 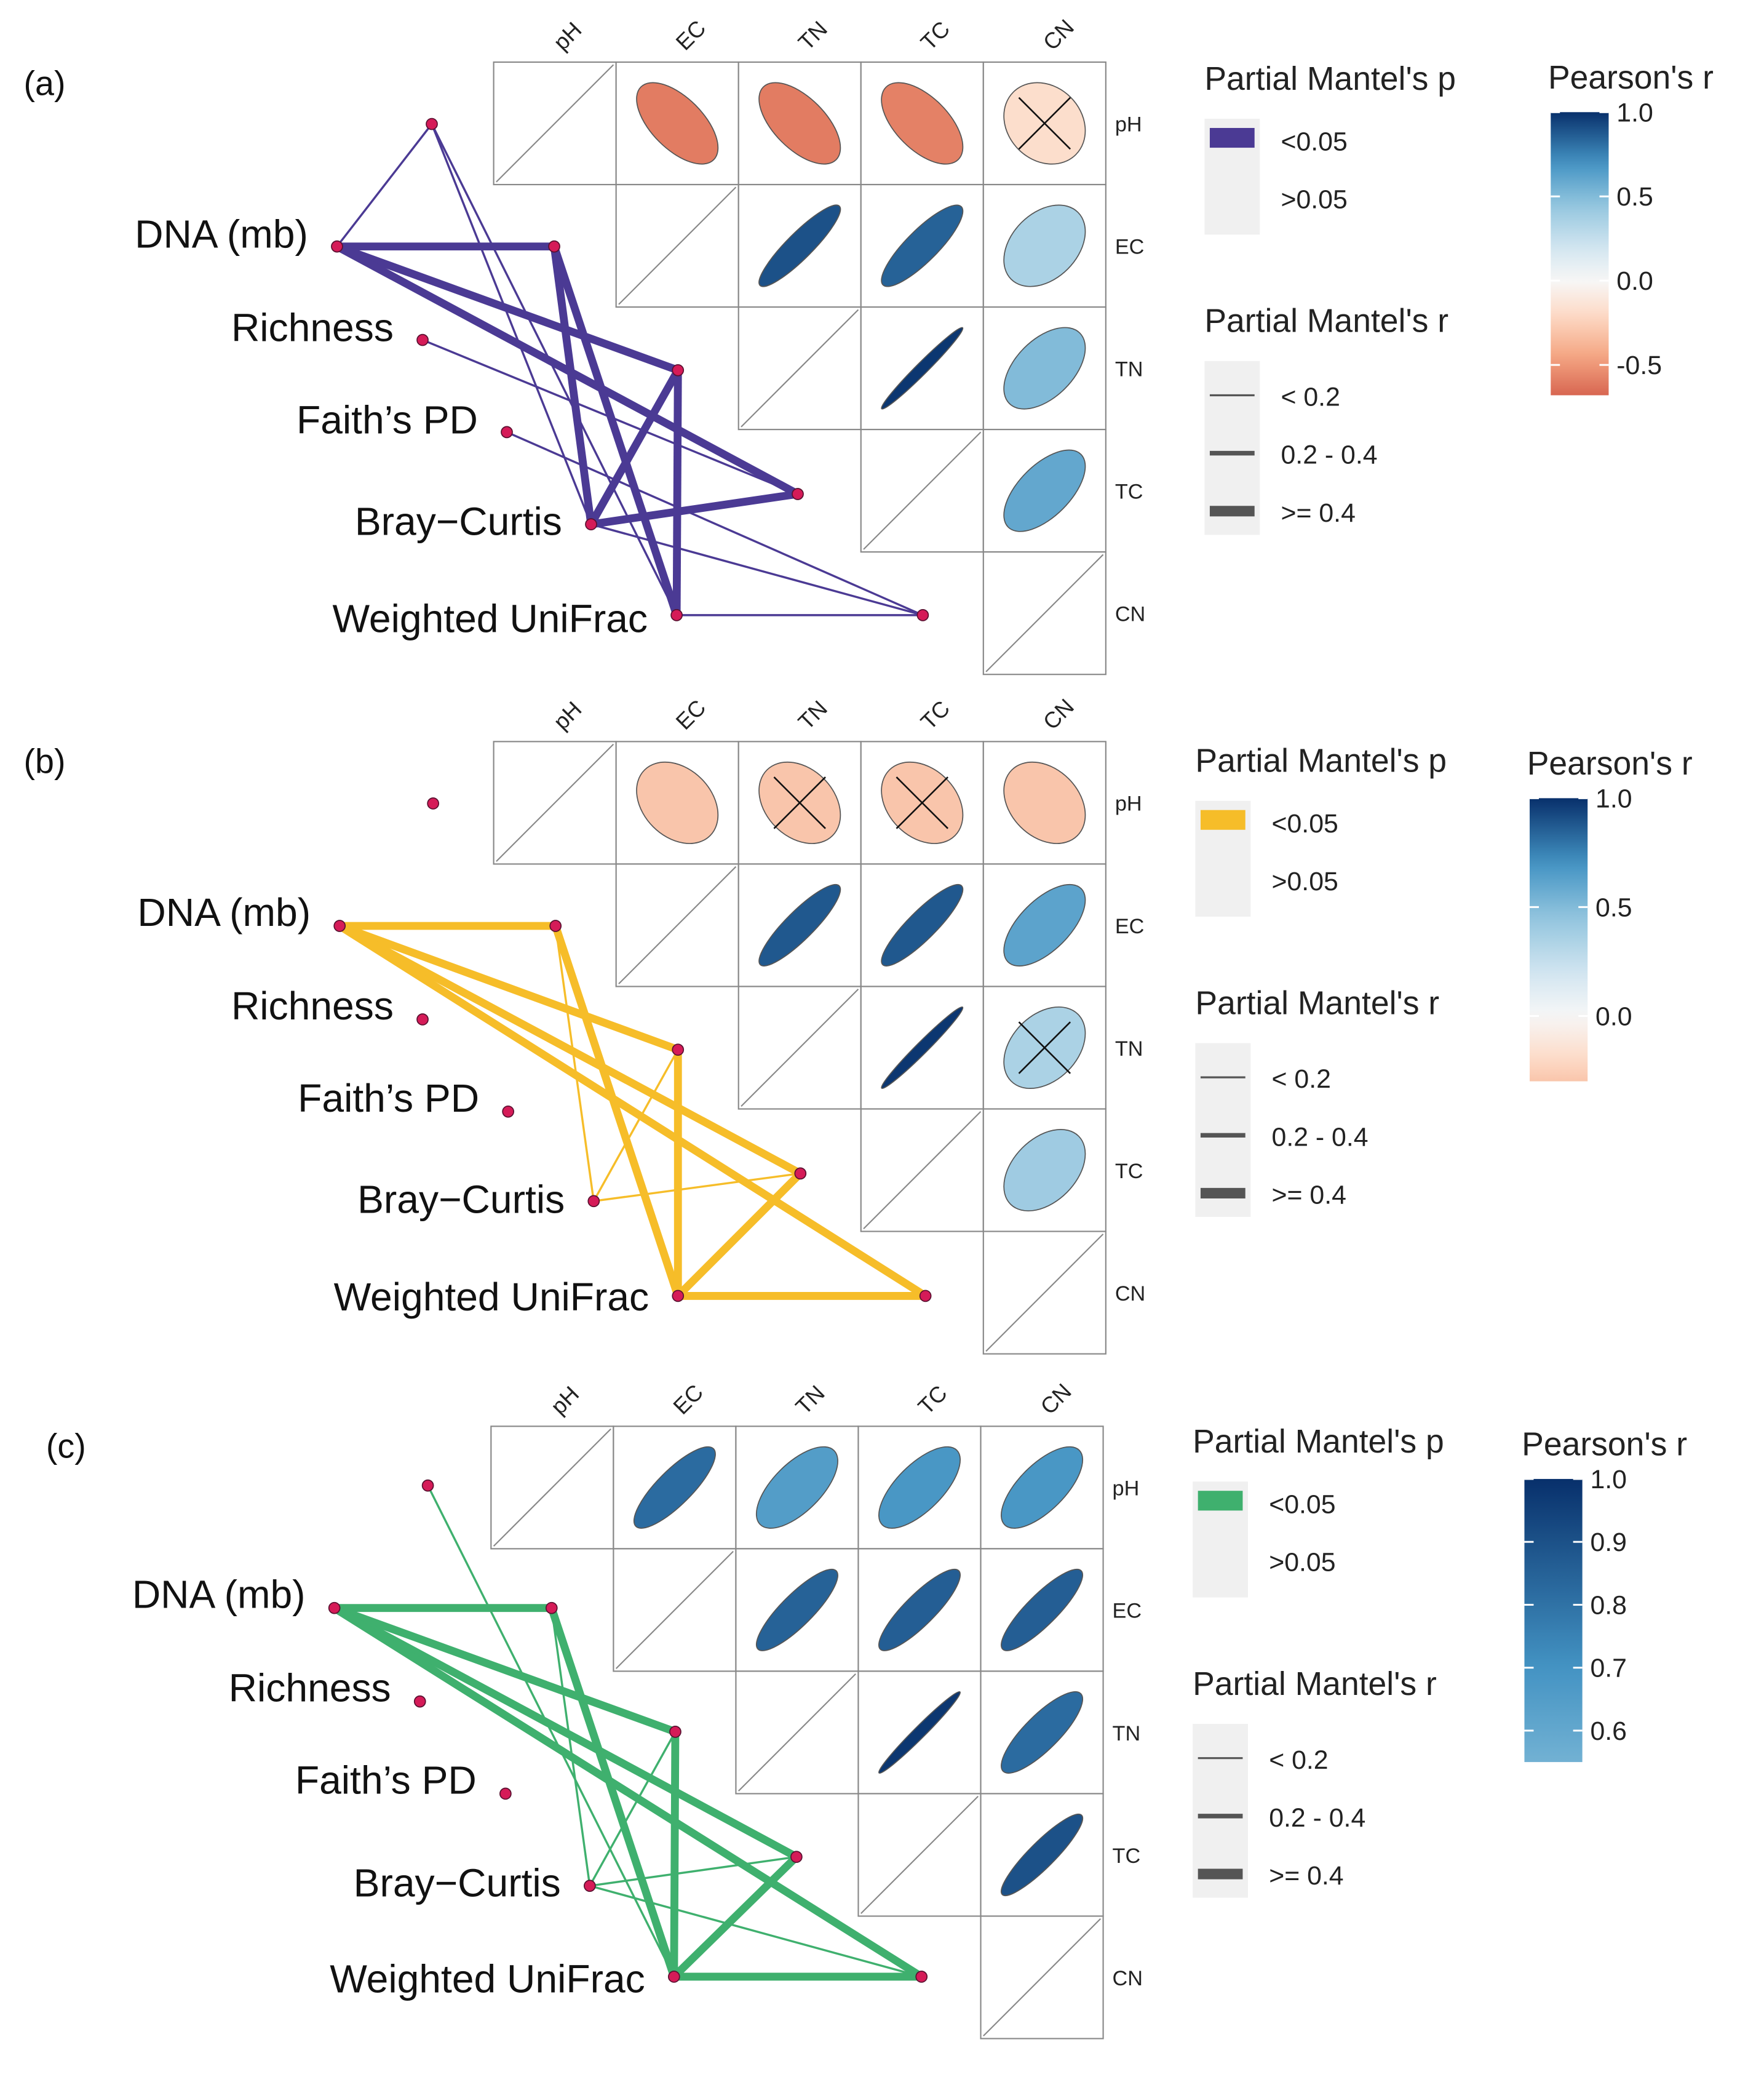 What do you see at coordinates (1318, 513) in the screenshot?
I see `legend-r-item: >= 0.4` at bounding box center [1318, 513].